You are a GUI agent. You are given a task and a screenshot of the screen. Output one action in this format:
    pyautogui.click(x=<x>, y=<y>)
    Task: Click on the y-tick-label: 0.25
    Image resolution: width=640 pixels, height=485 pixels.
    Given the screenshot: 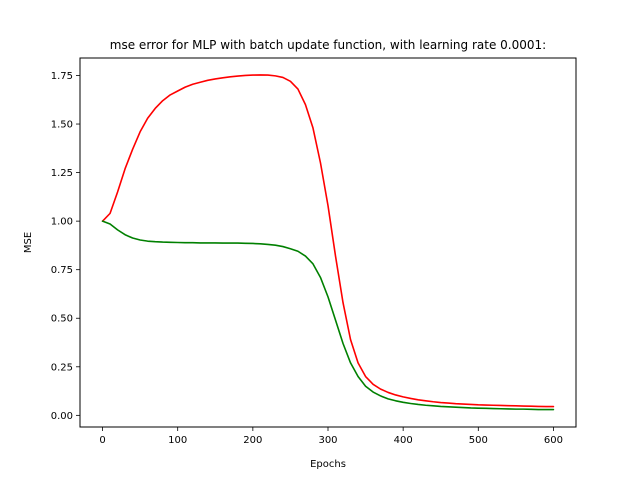 What is the action you would take?
    pyautogui.click(x=62, y=367)
    